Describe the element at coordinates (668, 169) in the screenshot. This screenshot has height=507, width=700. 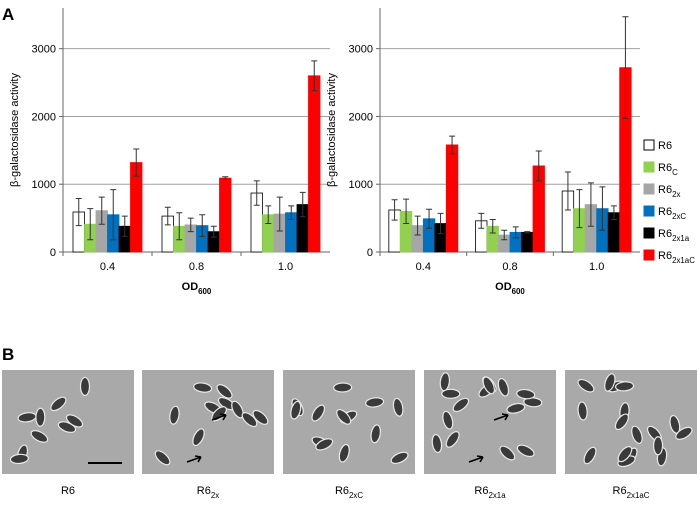
I see `legend-label: R6C` at that location.